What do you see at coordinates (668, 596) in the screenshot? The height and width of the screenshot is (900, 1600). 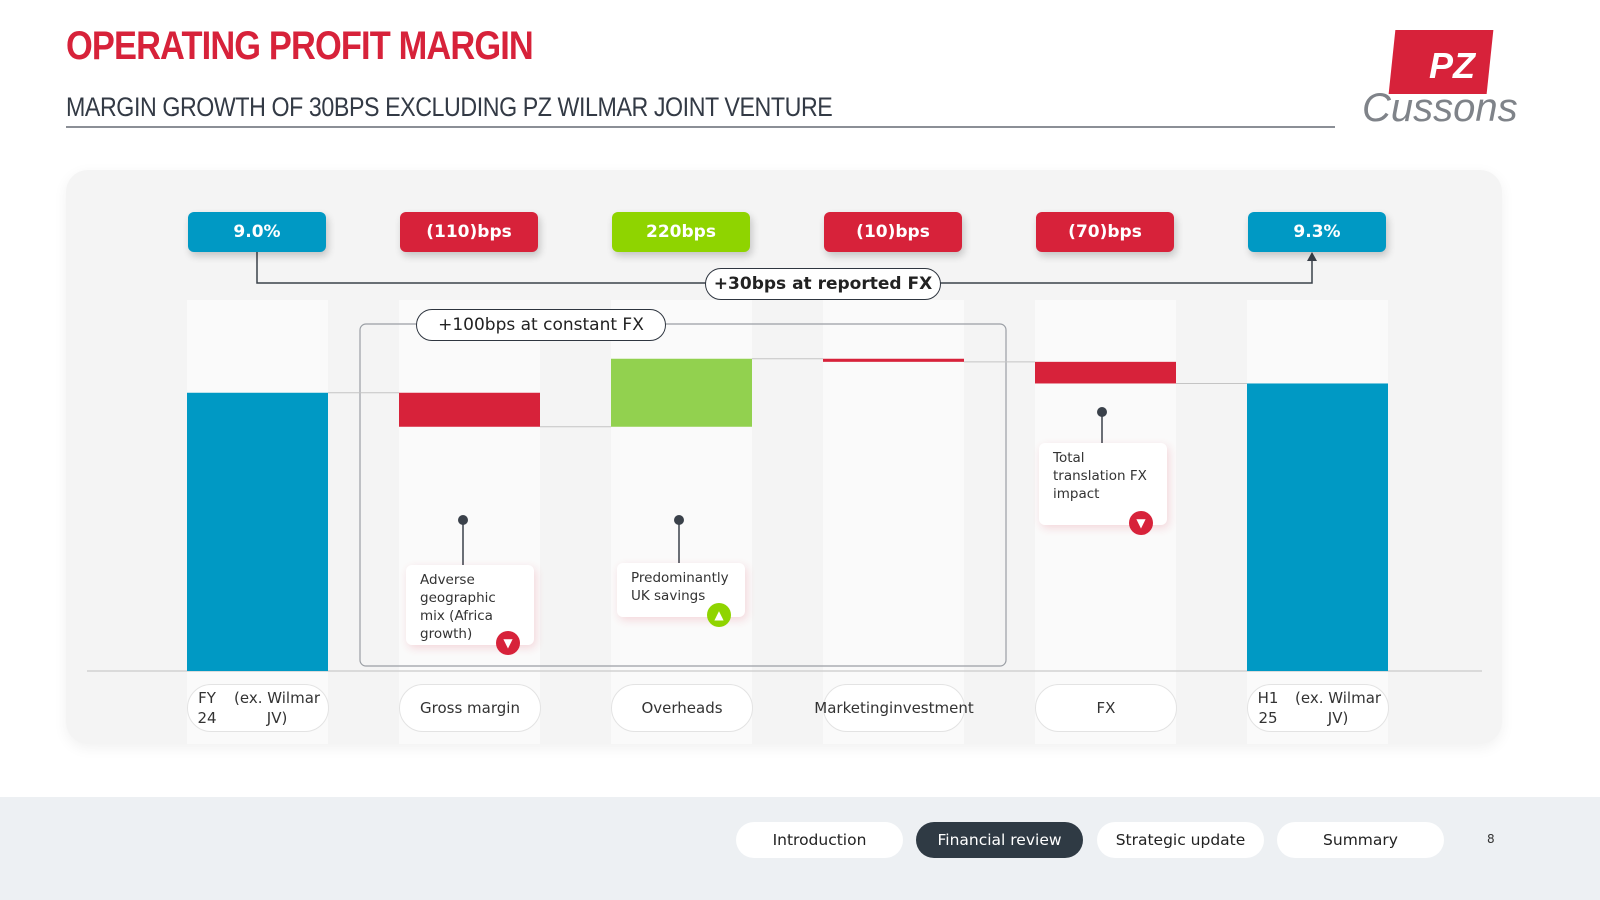 I see `note-text-line: UK savings` at bounding box center [668, 596].